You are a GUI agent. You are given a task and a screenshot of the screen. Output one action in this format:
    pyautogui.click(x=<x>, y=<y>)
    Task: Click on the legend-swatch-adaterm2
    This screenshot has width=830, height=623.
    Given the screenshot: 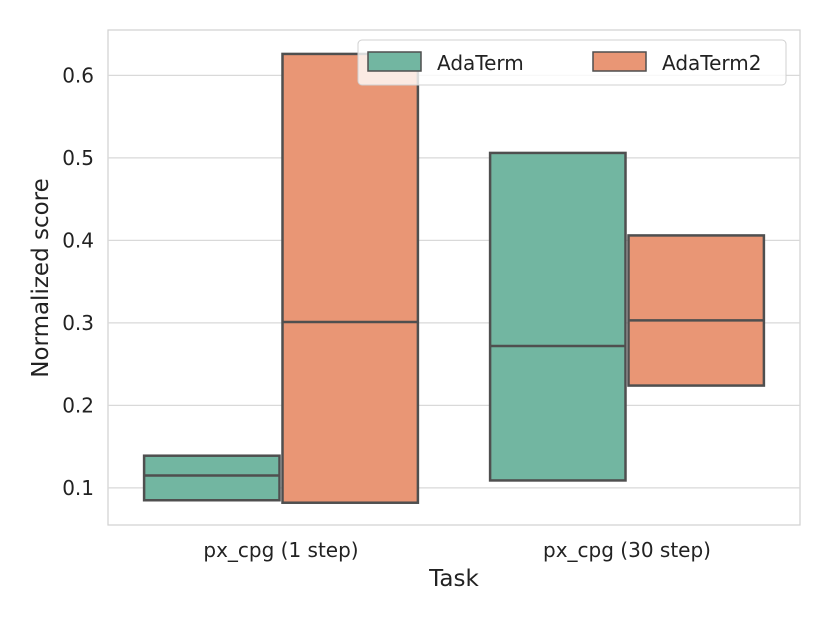 What is the action you would take?
    pyautogui.click(x=619, y=61)
    